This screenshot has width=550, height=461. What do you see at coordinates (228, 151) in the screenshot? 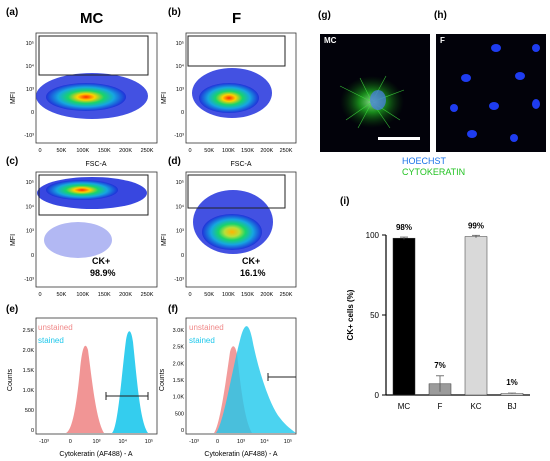
I see `flow-b-x-tick: 100K` at bounding box center [228, 151].